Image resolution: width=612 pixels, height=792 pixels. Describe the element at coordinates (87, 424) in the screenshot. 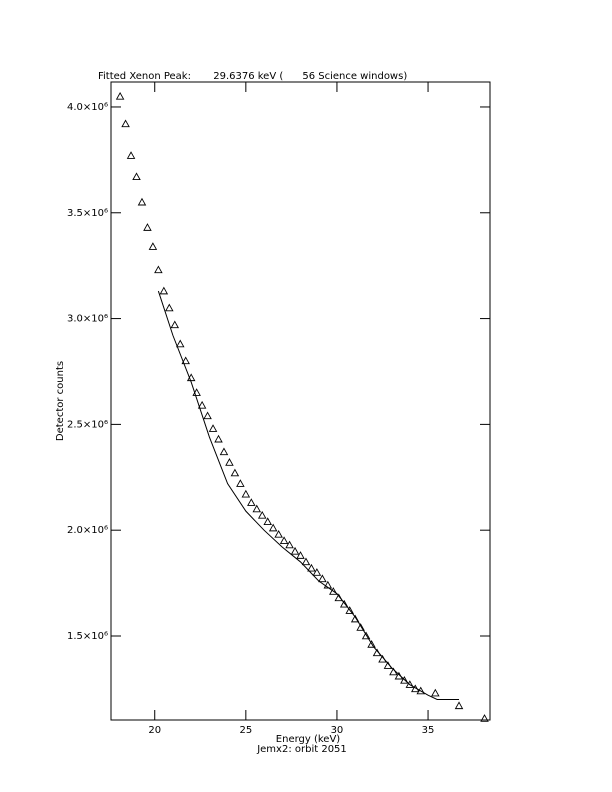

I see `y-tick-label: 2.5×10⁶` at that location.